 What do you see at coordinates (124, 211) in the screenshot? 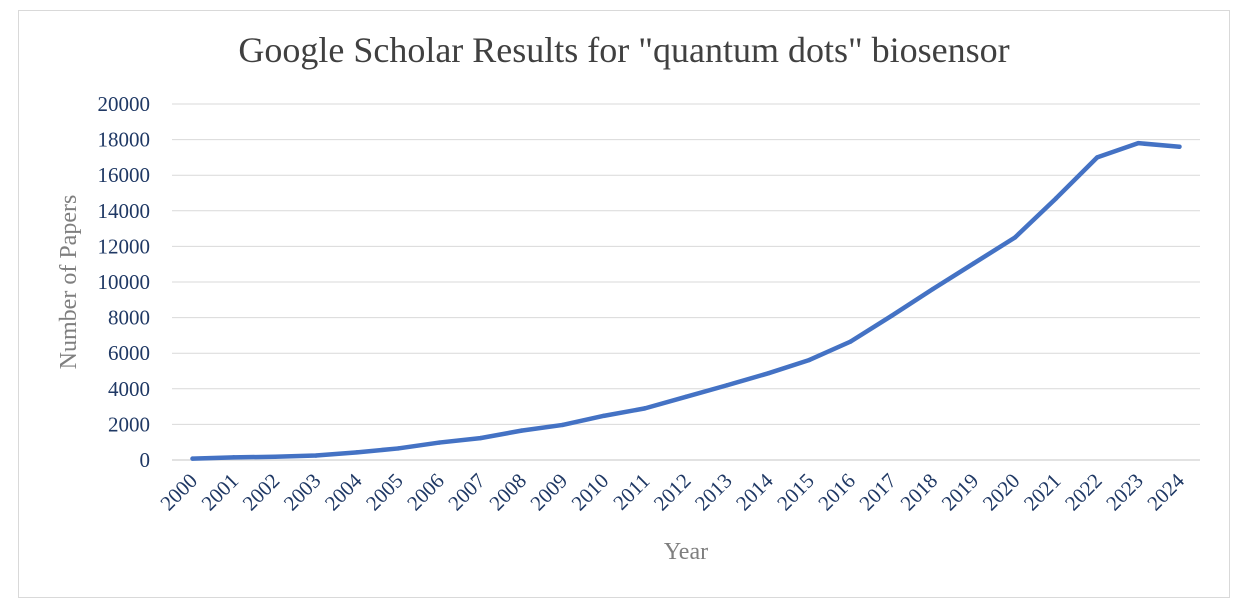
I see `y-tick-label: 14000` at bounding box center [124, 211].